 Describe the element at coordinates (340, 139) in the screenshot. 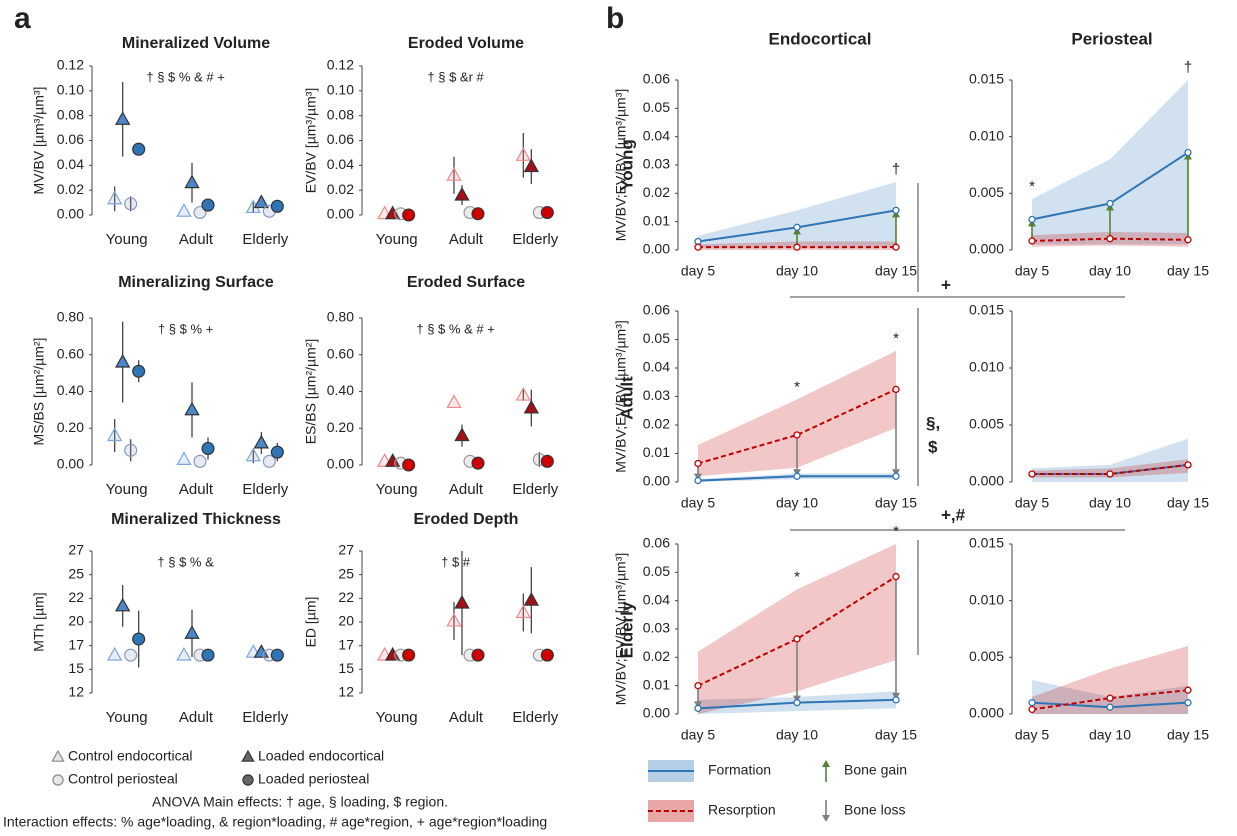

I see `y-tick-label: 0.06` at that location.